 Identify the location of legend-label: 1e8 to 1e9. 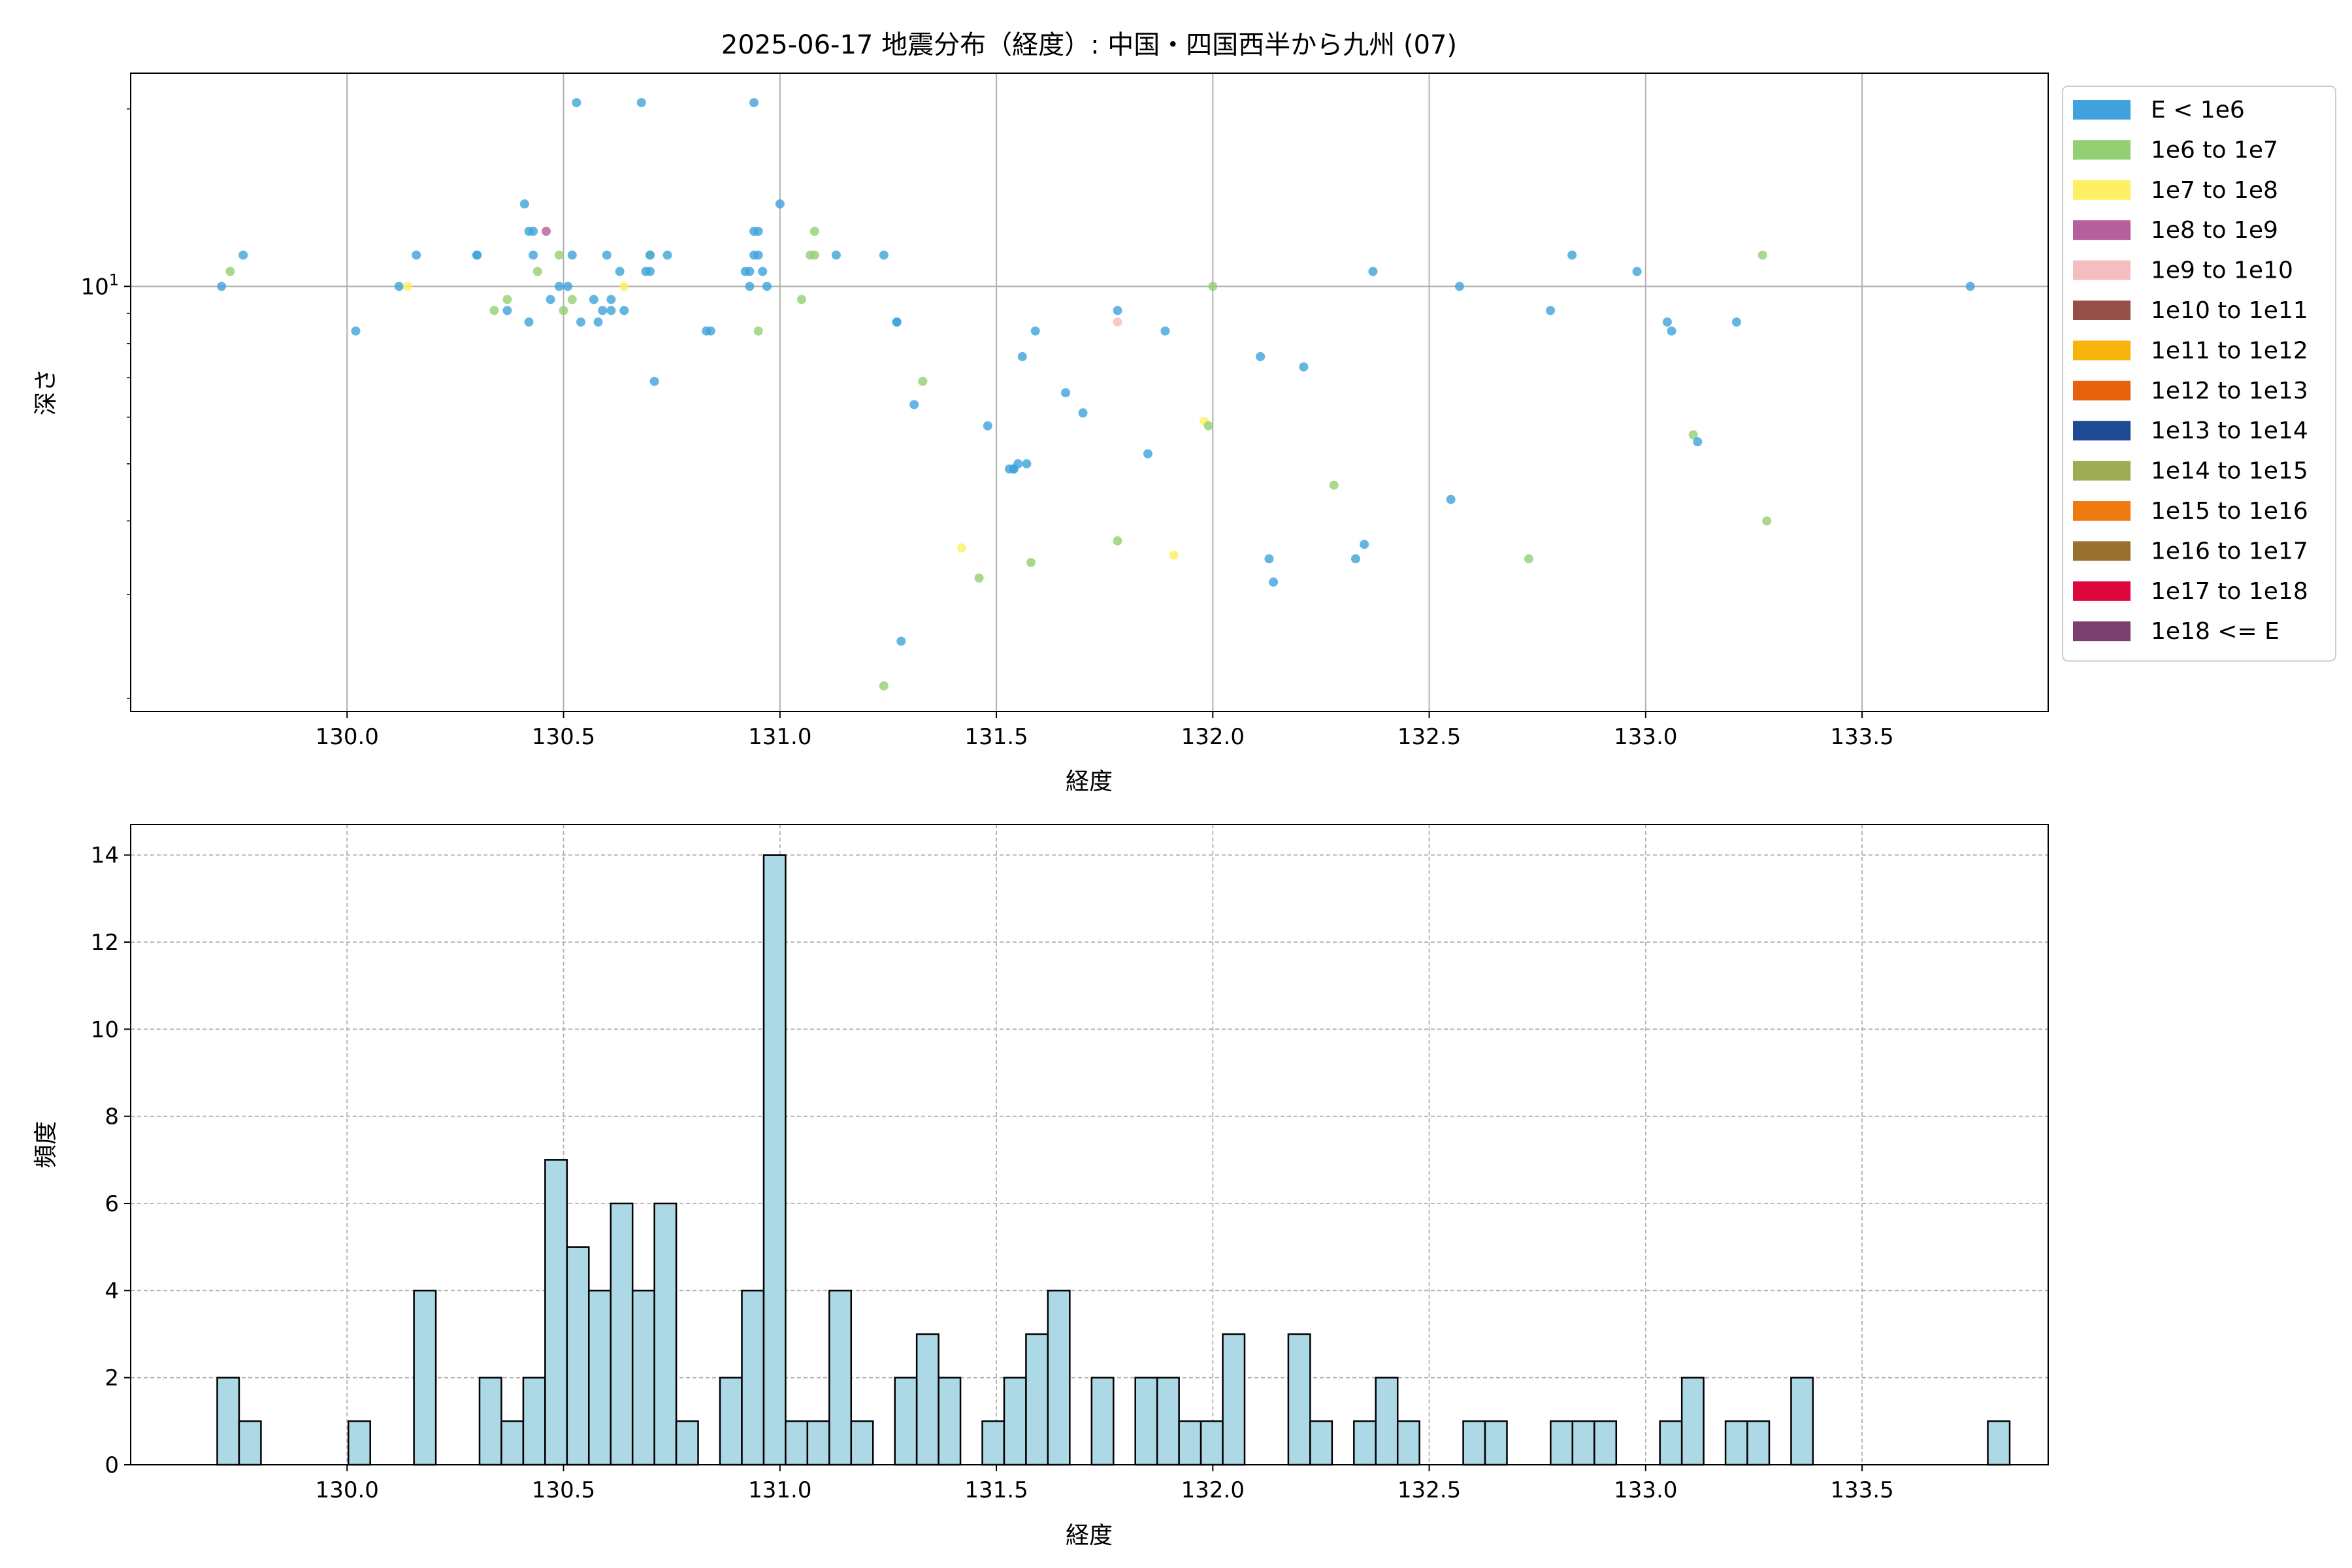
(2214, 230).